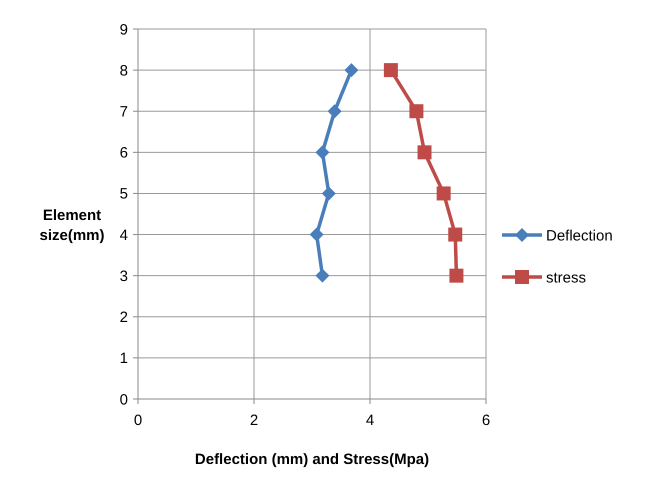 The image size is (647, 502). Describe the element at coordinates (124, 359) in the screenshot. I see `y-tick-label: 1` at that location.